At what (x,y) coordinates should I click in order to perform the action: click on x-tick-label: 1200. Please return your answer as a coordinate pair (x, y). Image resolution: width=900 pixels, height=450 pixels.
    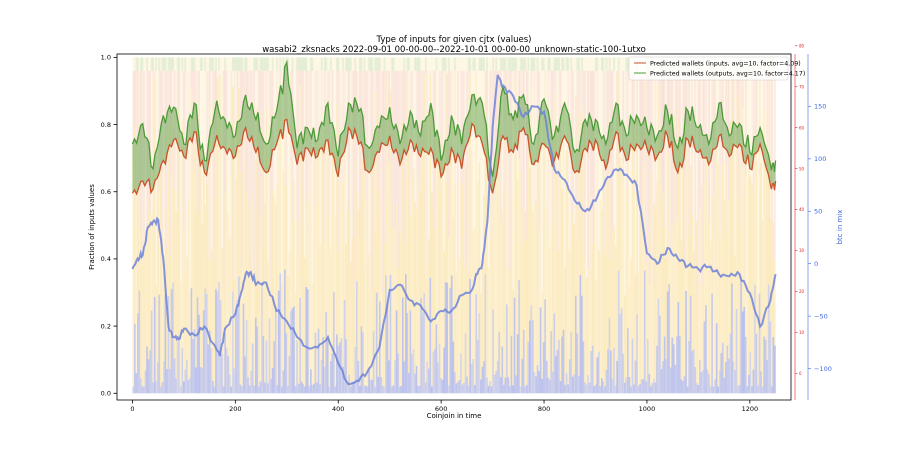
    Looking at the image, I should click on (750, 409).